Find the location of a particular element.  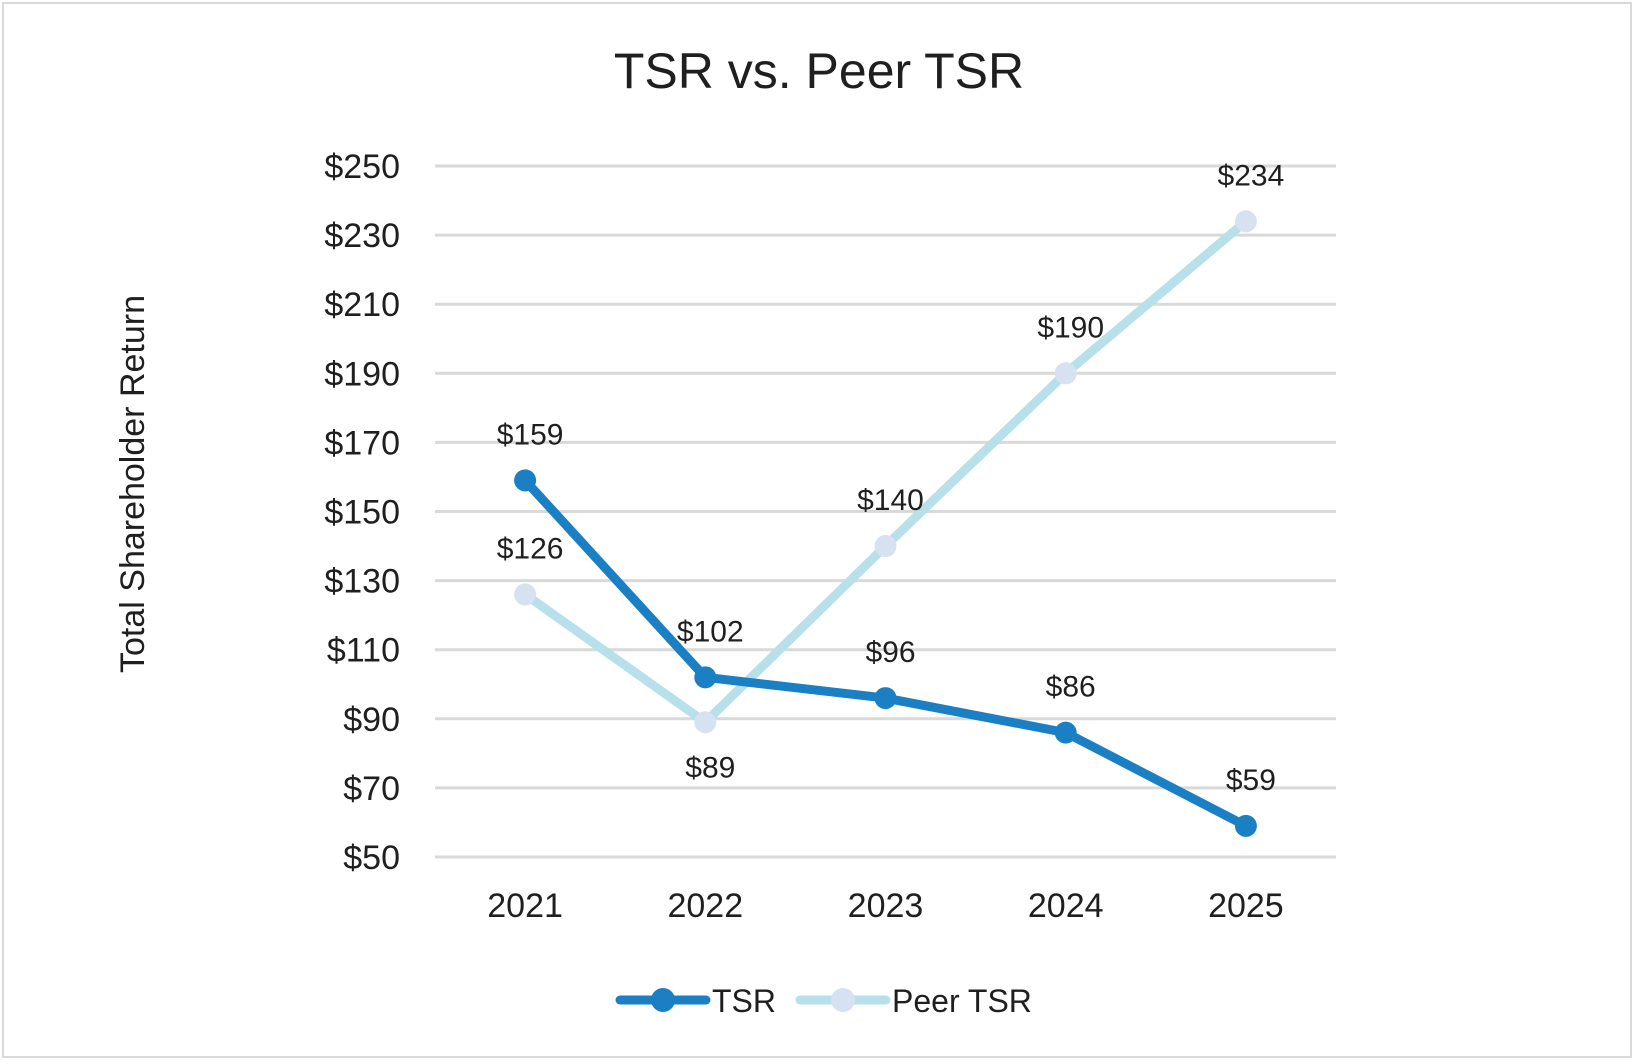

x-axis-ticks: 2021 2022 2023 2024 2025 is located at coordinates (885, 906).